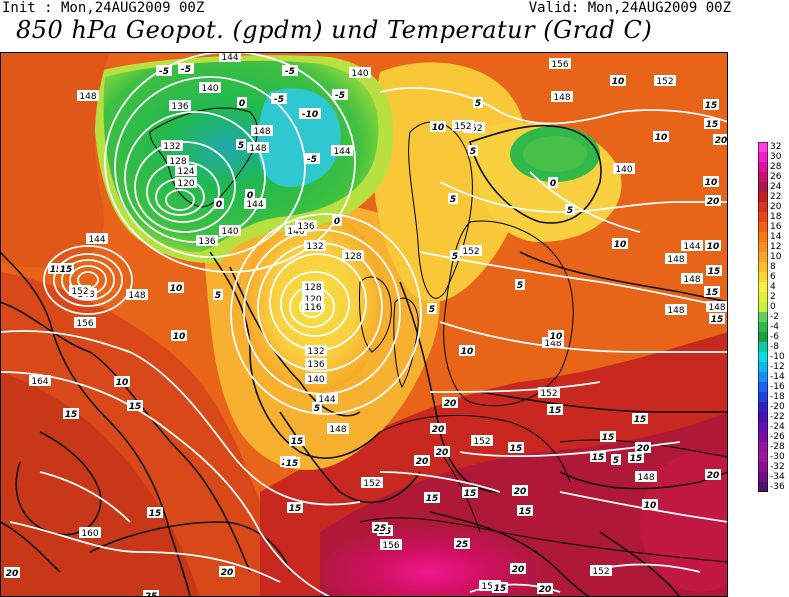  What do you see at coordinates (773, 277) in the screenshot?
I see `colorbar-tick-label: 6` at bounding box center [773, 277].